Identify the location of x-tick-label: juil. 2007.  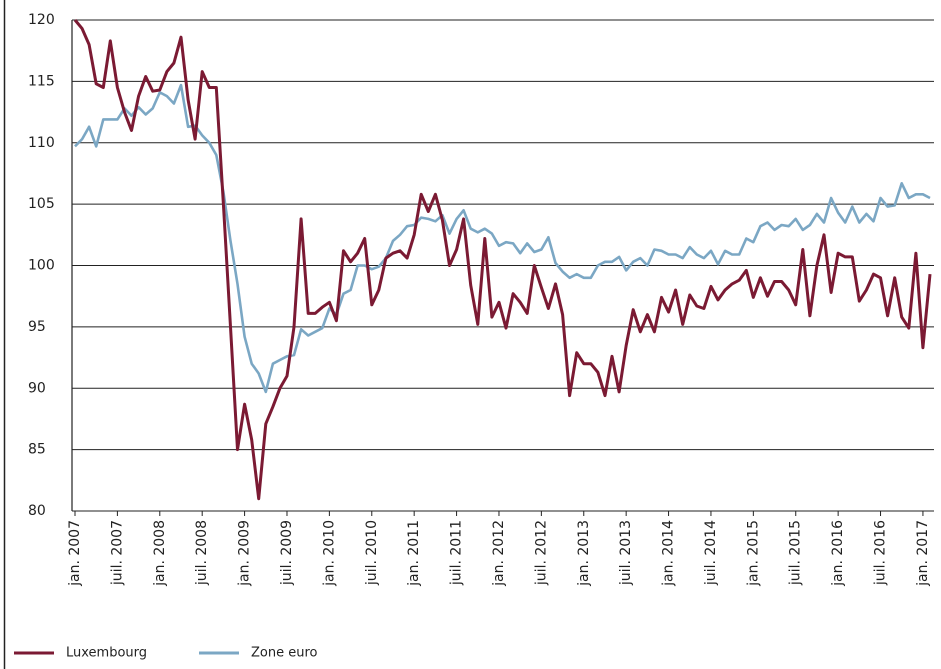
(117, 553).